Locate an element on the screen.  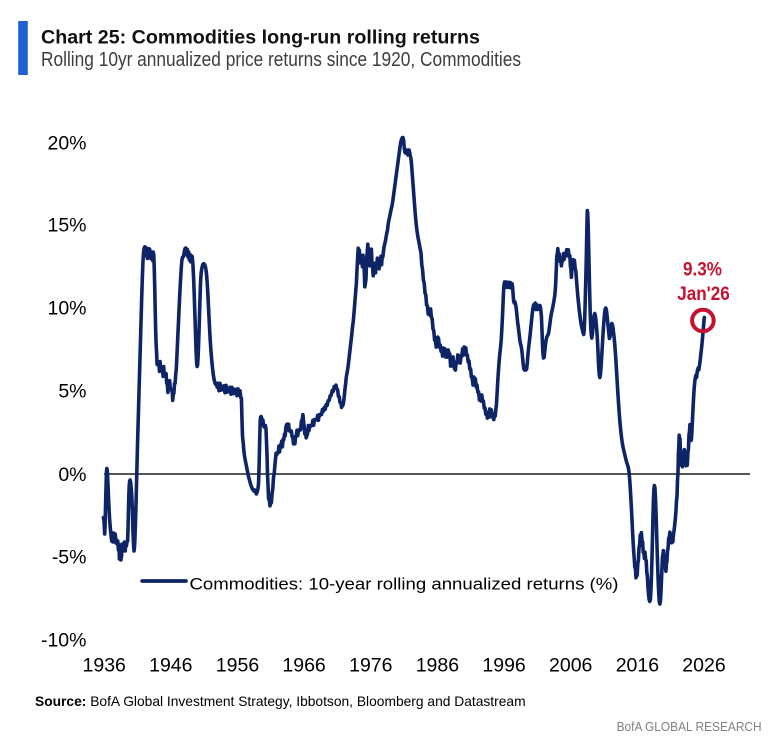
svg-text: 2006 is located at coordinates (570, 666).